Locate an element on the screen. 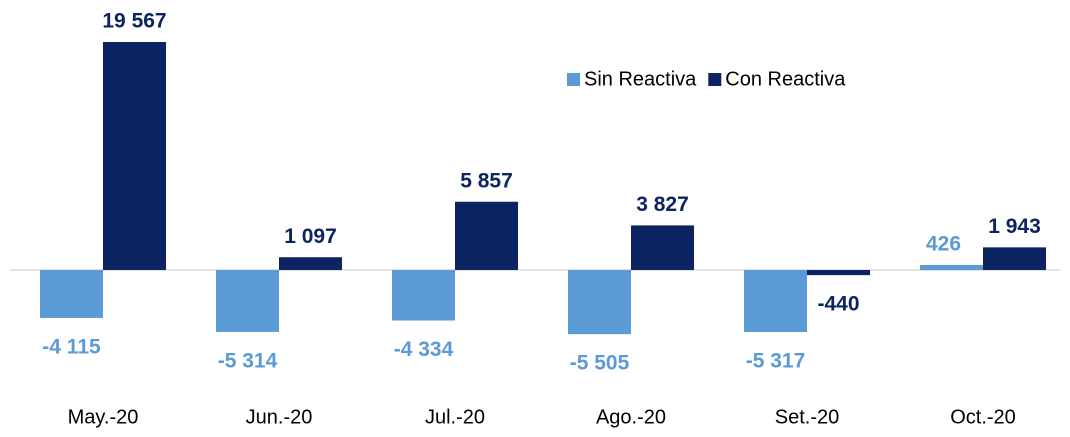  data-label: -5 505 is located at coordinates (600, 363).